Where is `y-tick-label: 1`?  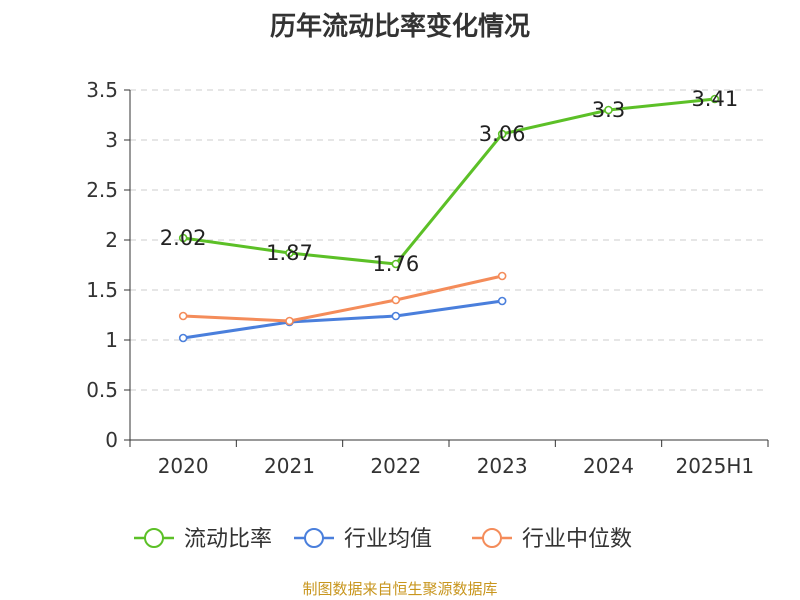 y-tick-label: 1 is located at coordinates (111, 340).